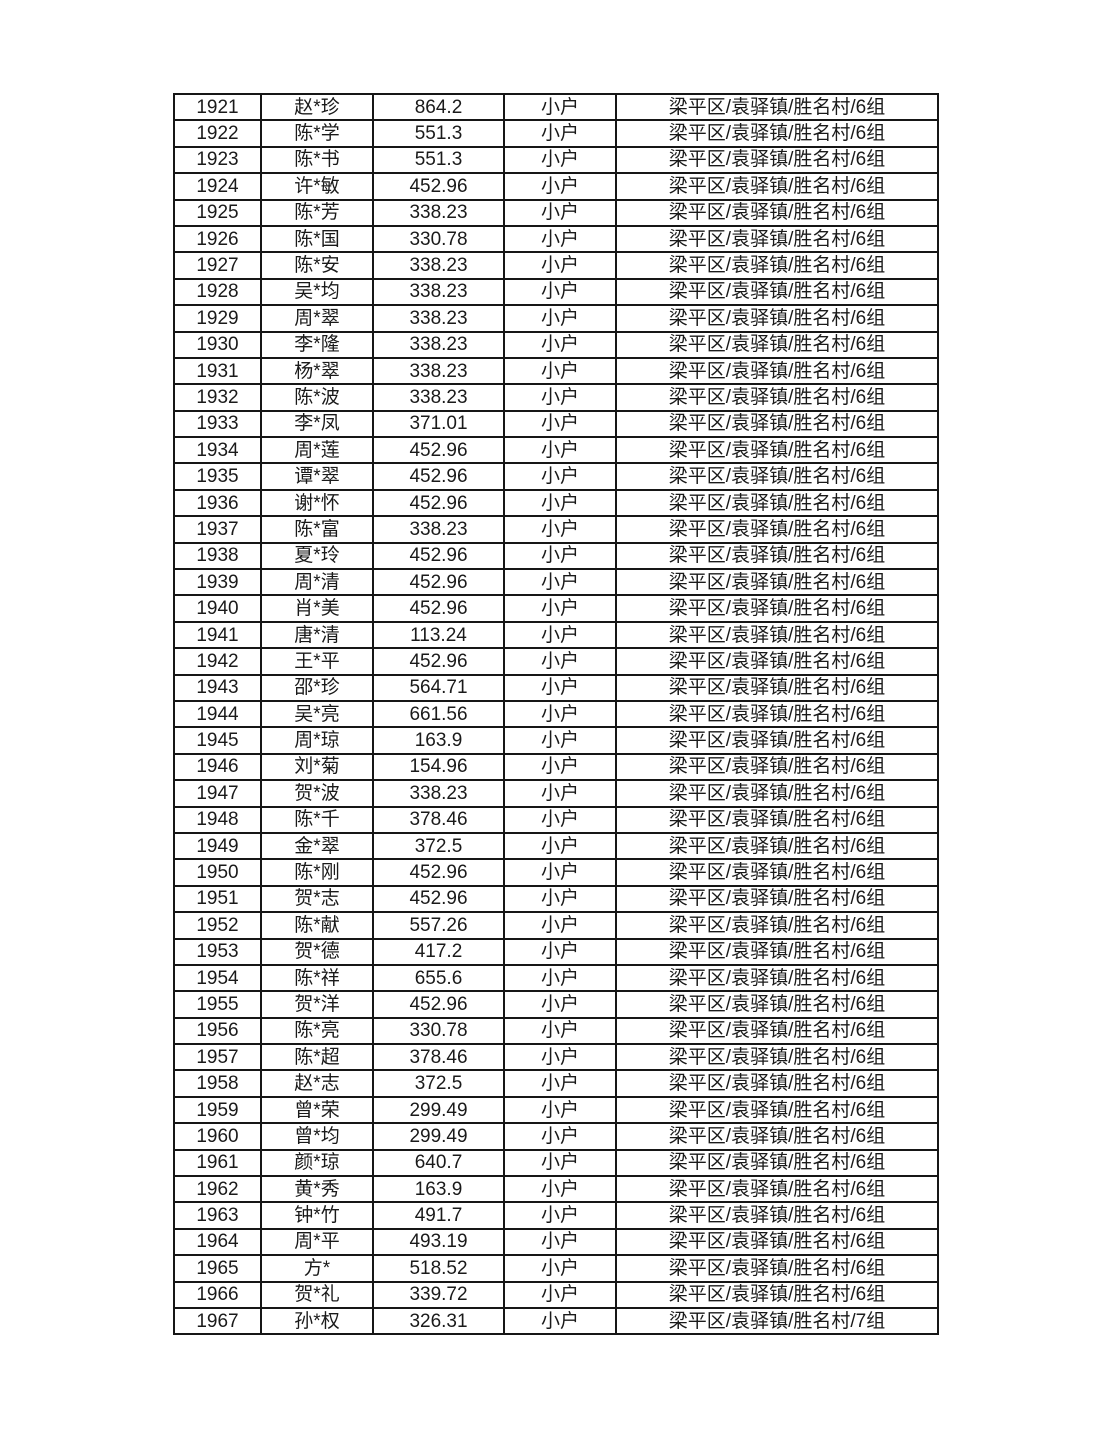 Image resolution: width=1105 pixels, height=1429 pixels. I want to click on cell-name: 黄*秀, so click(317, 1189).